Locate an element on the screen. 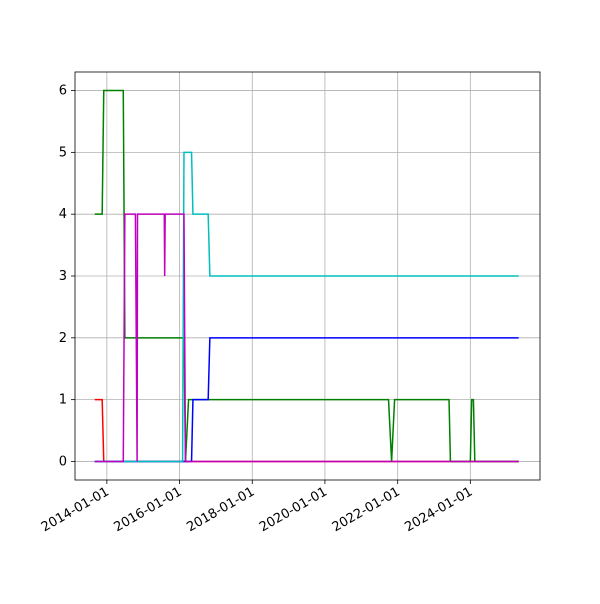 The height and width of the screenshot is (604, 600). y-tick-label: 6 is located at coordinates (63, 91).